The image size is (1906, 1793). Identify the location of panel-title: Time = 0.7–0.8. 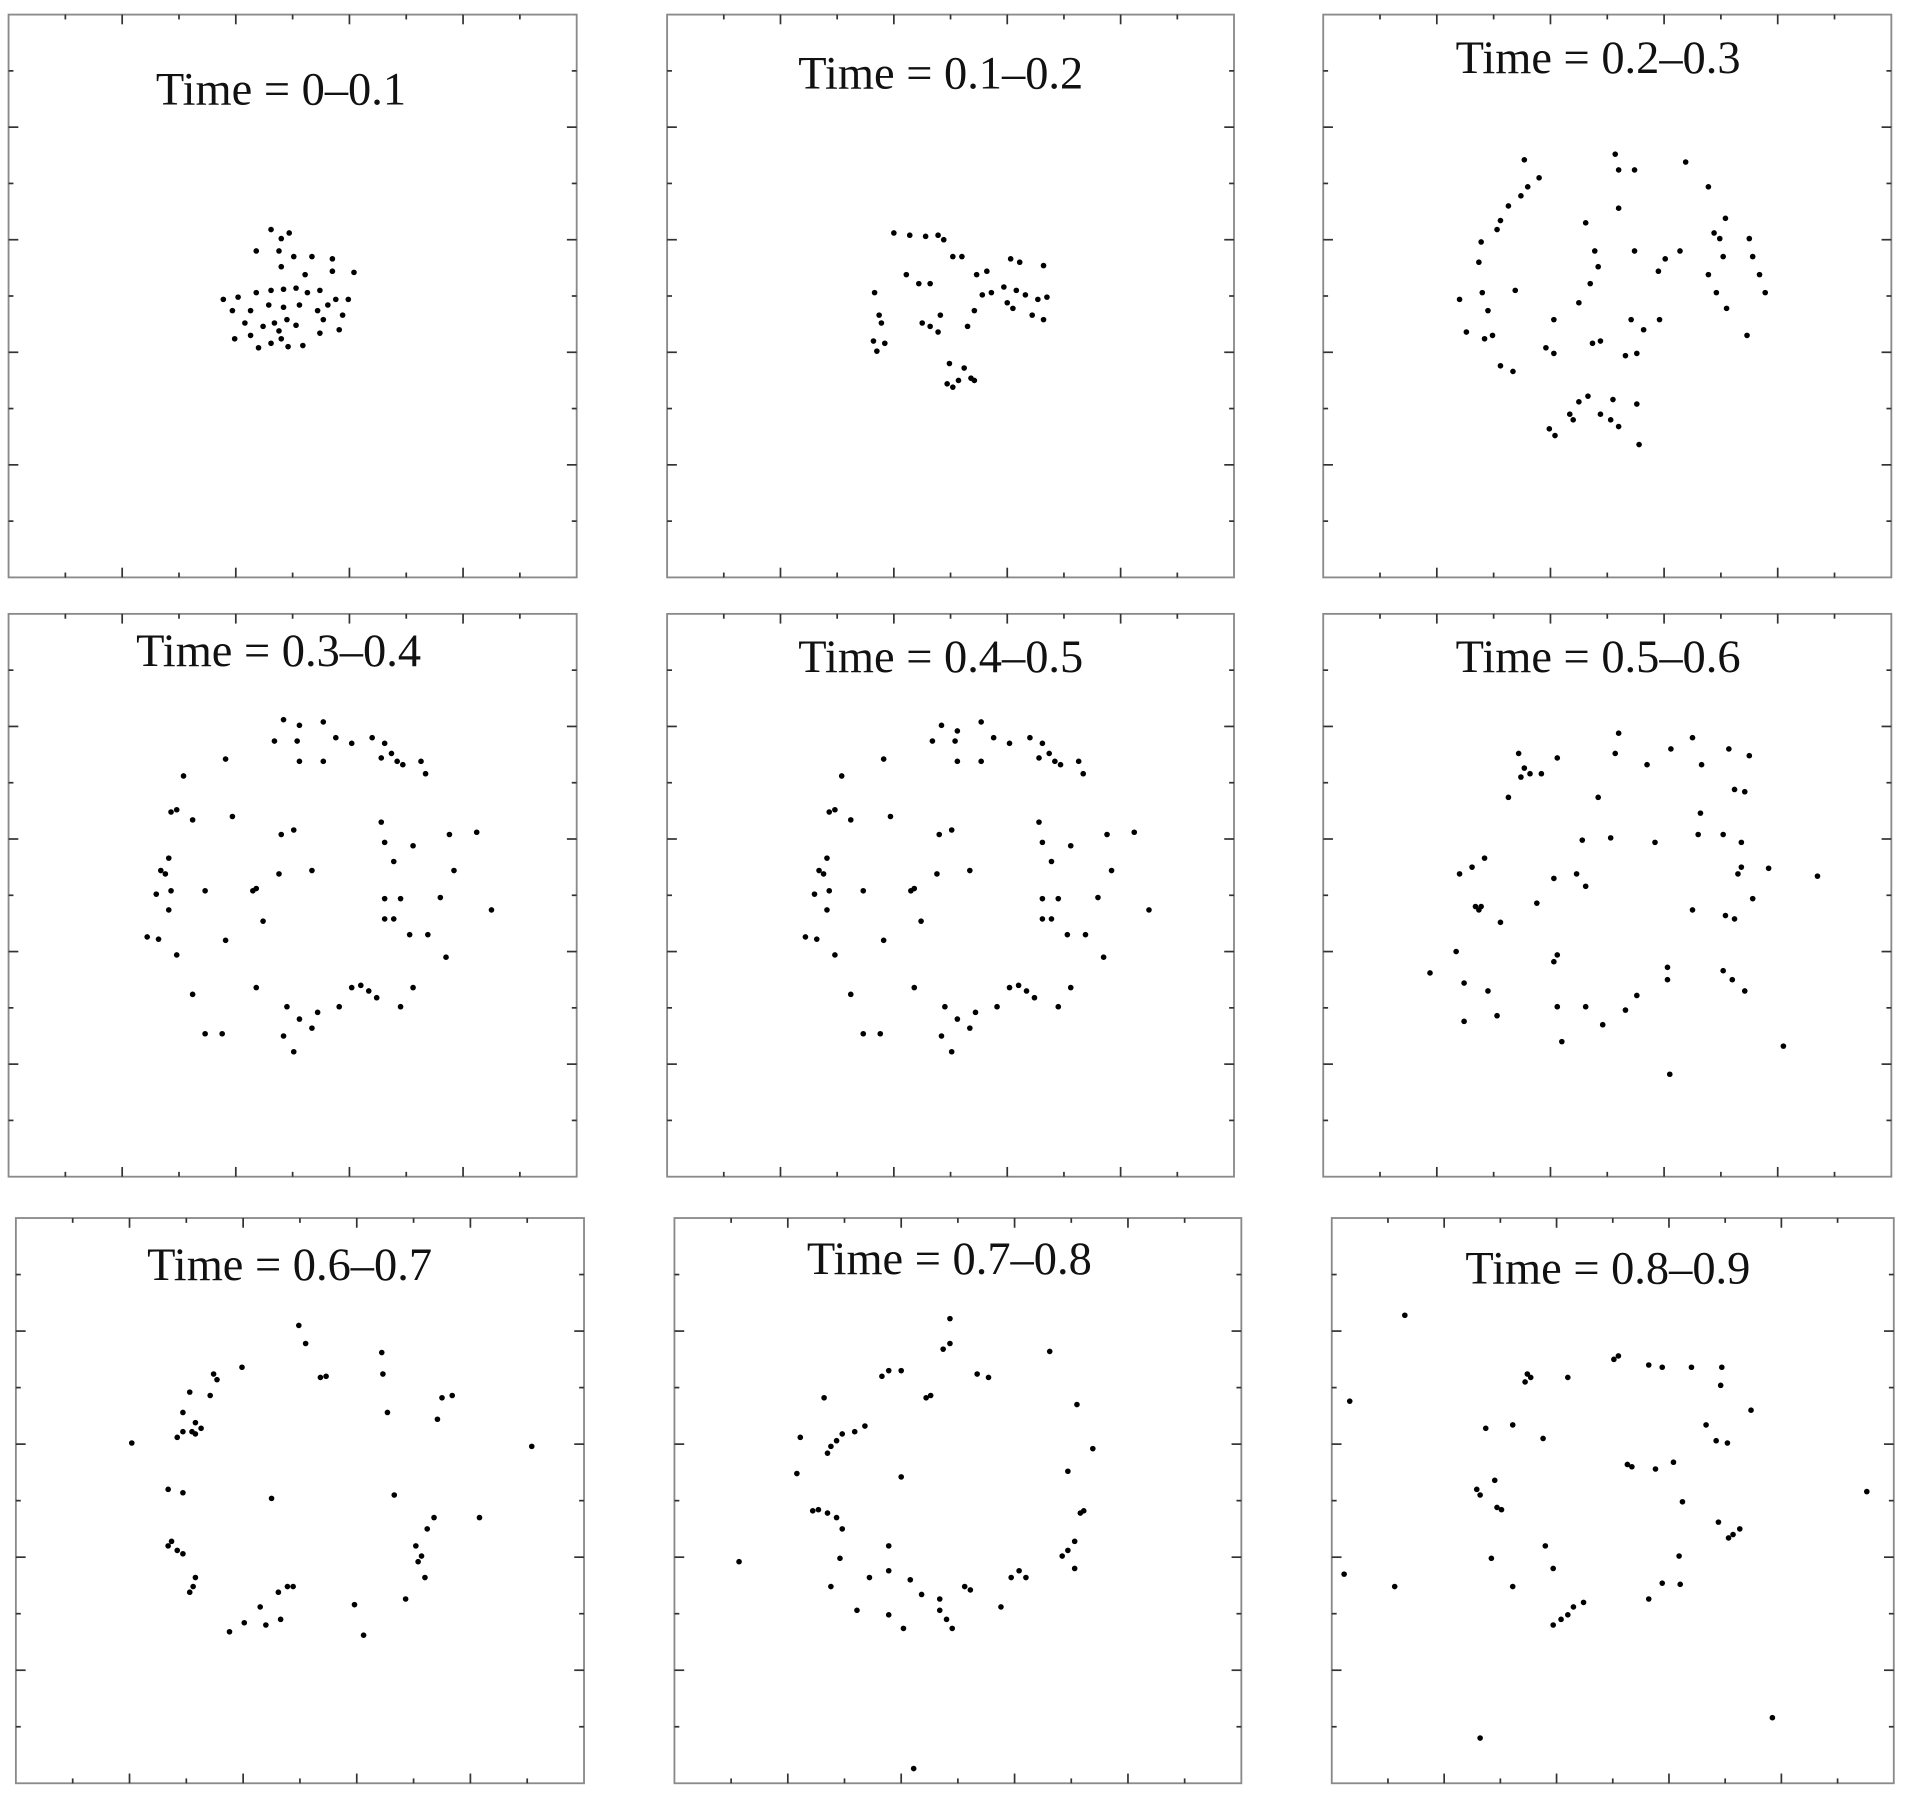
(949, 1259).